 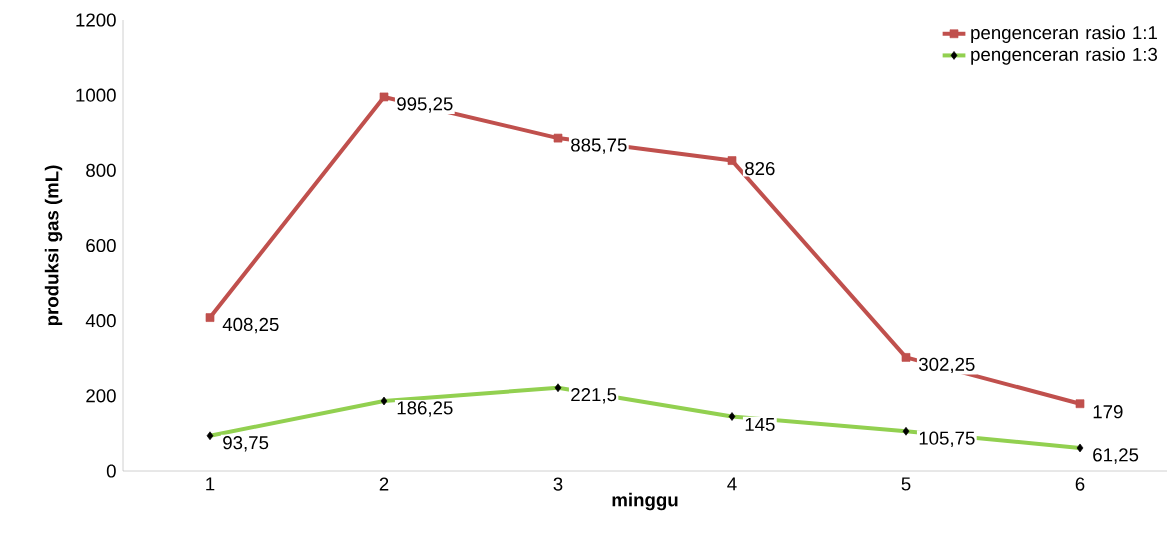 What do you see at coordinates (732, 484) in the screenshot?
I see `x-tick-label: 4` at bounding box center [732, 484].